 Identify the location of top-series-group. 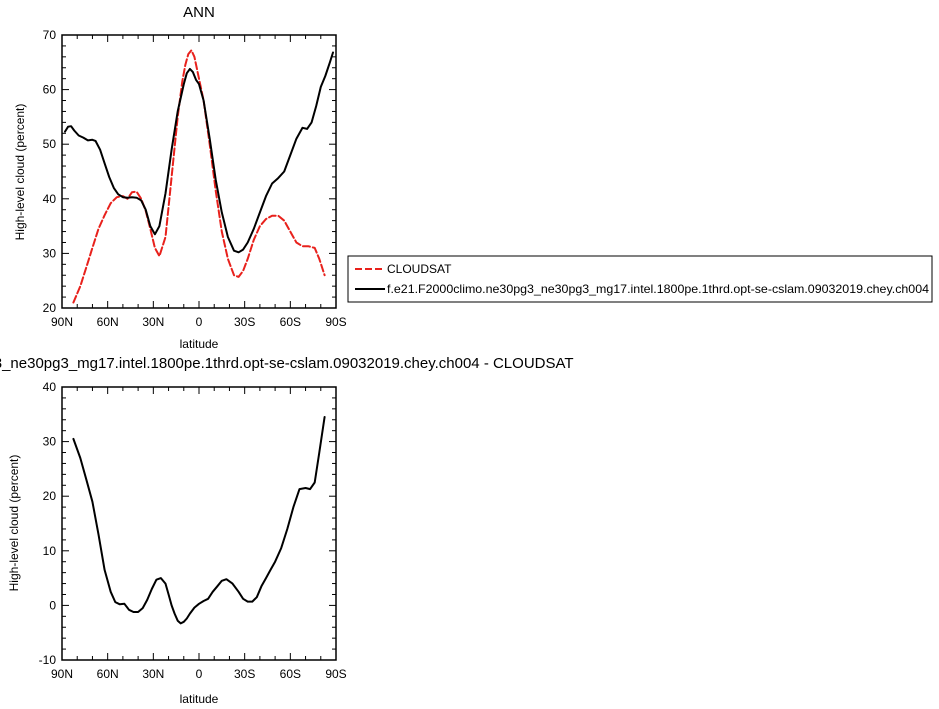
(199, 176).